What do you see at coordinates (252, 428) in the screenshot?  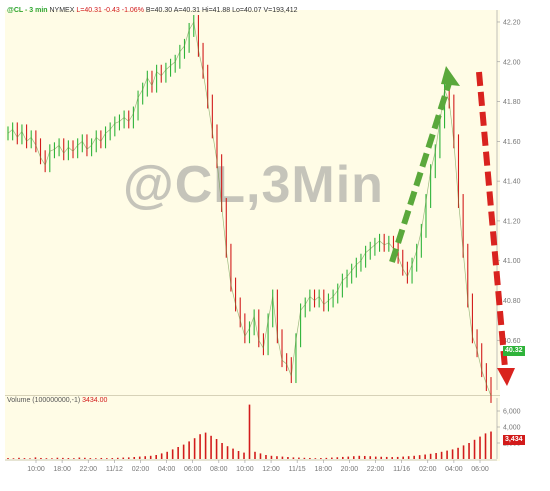 I see `volume-panel` at bounding box center [252, 428].